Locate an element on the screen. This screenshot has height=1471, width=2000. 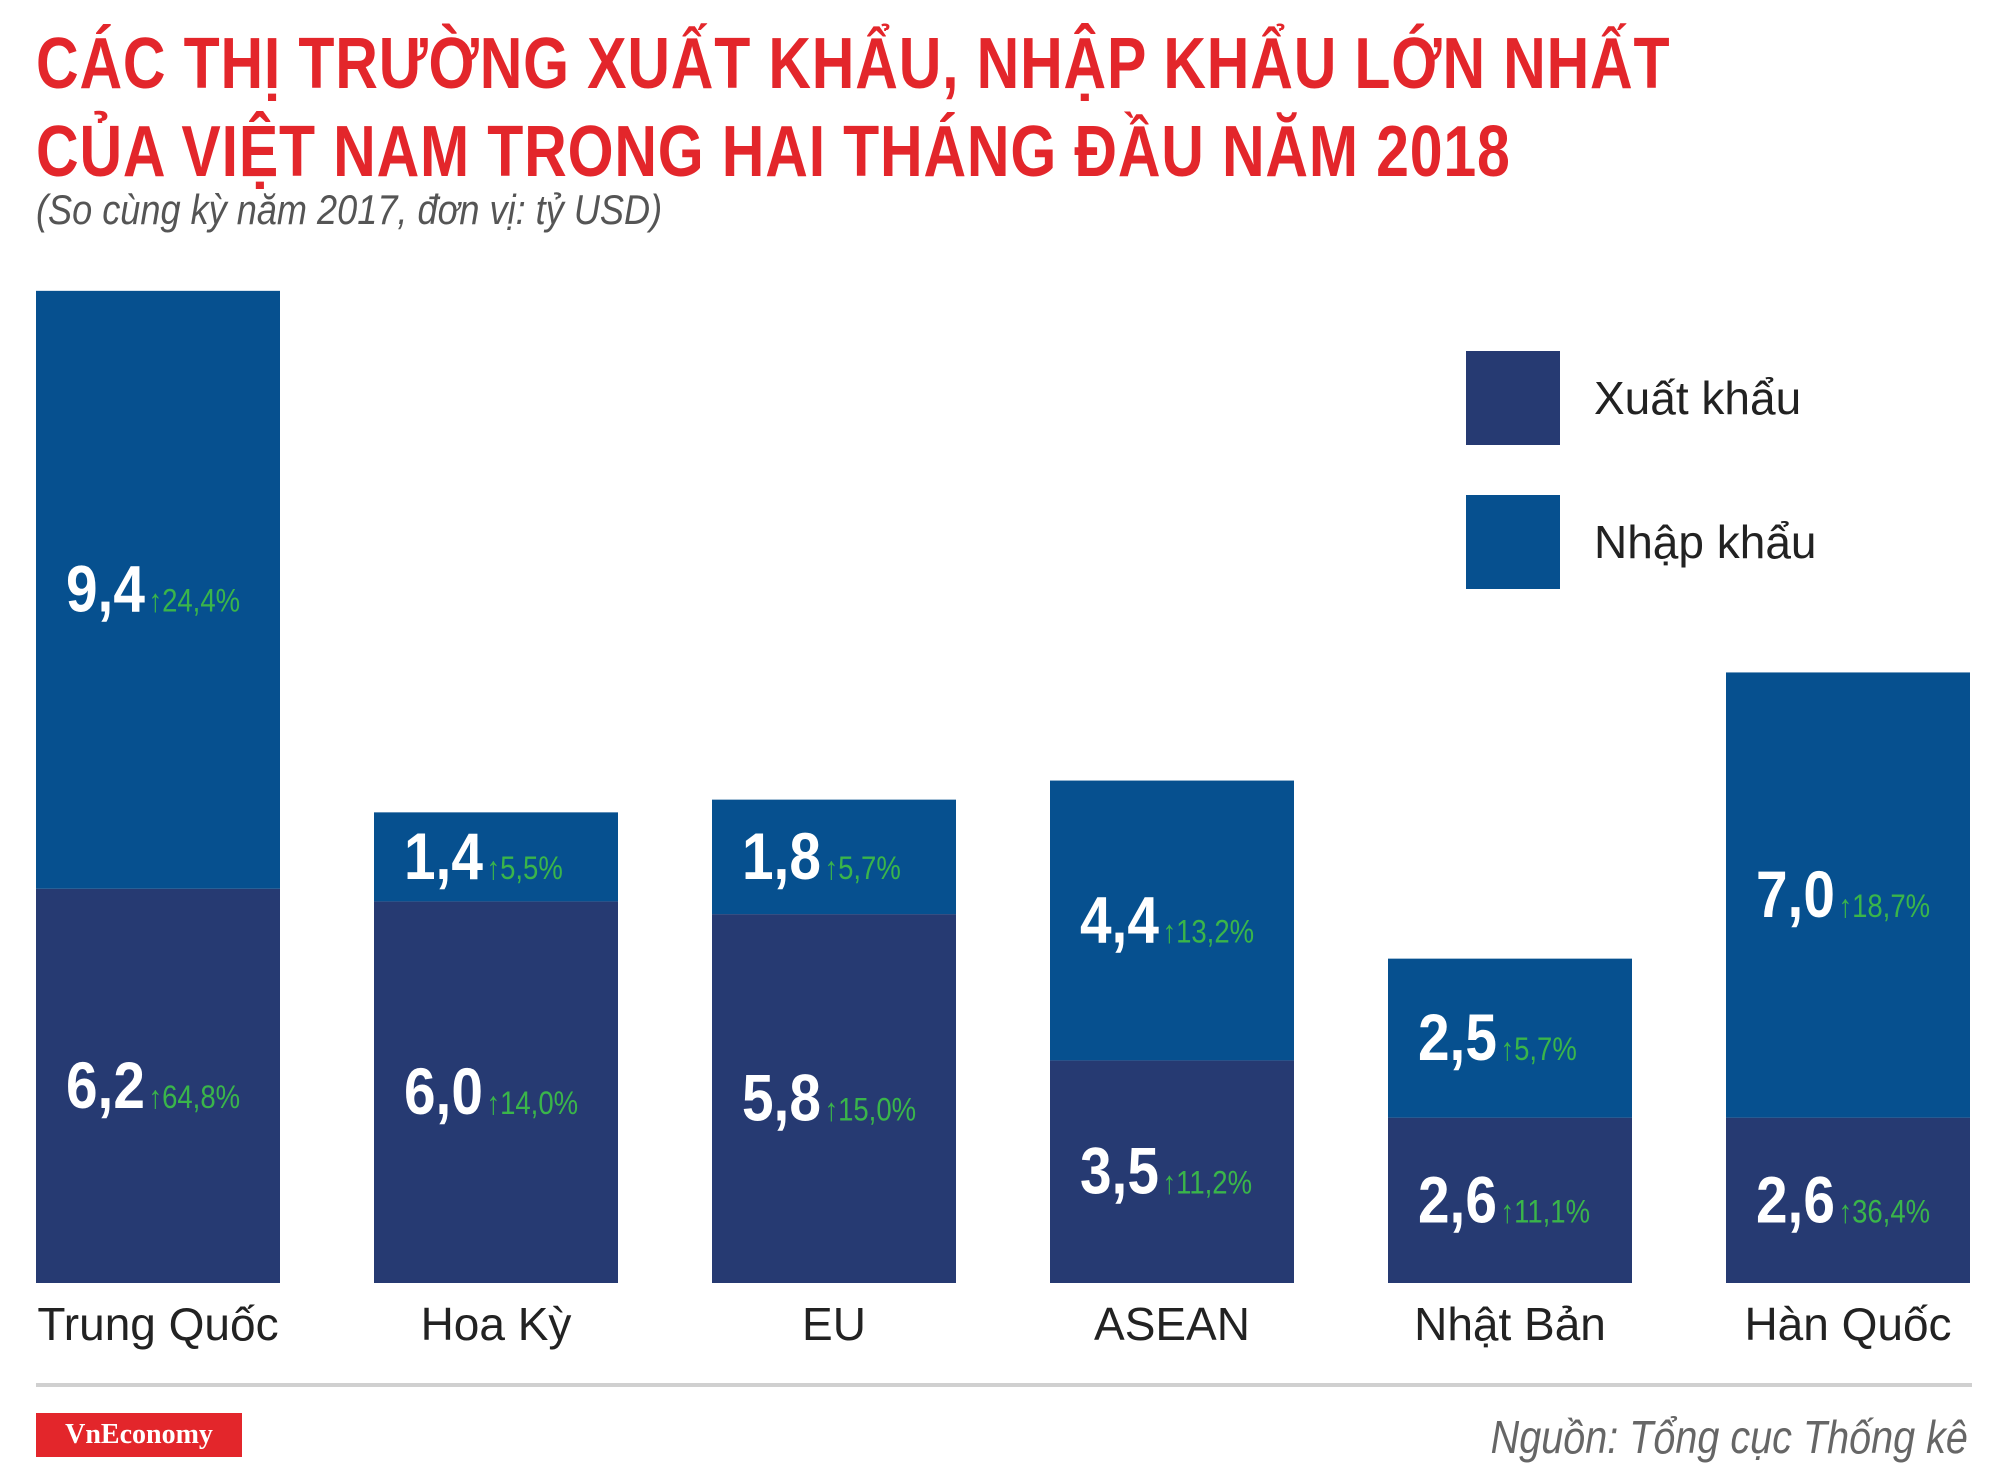
export-0-value: 6,2 is located at coordinates (105, 1086).